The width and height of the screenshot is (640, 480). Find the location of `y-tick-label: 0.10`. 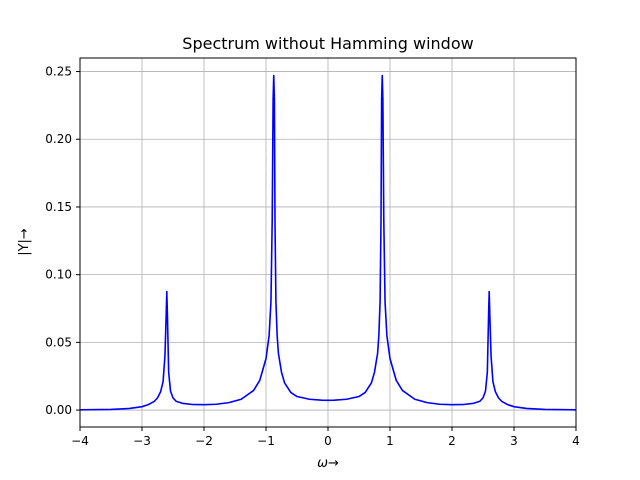

y-tick-label: 0.10 is located at coordinates (58, 275).